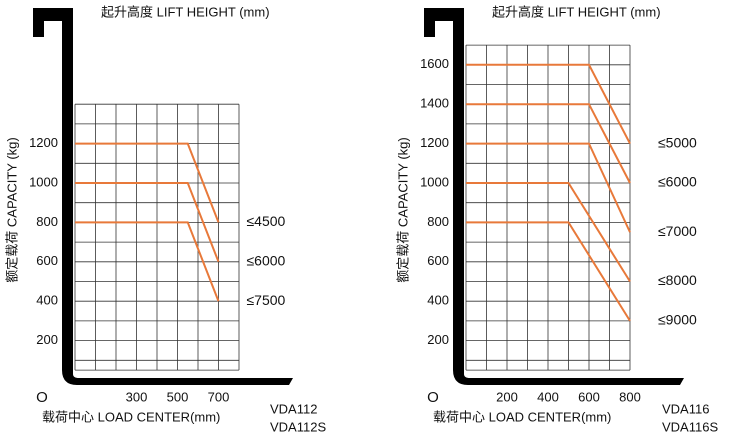 This screenshot has width=730, height=435. What do you see at coordinates (266, 221) in the screenshot?
I see `series-label: ≤4500` at bounding box center [266, 221].